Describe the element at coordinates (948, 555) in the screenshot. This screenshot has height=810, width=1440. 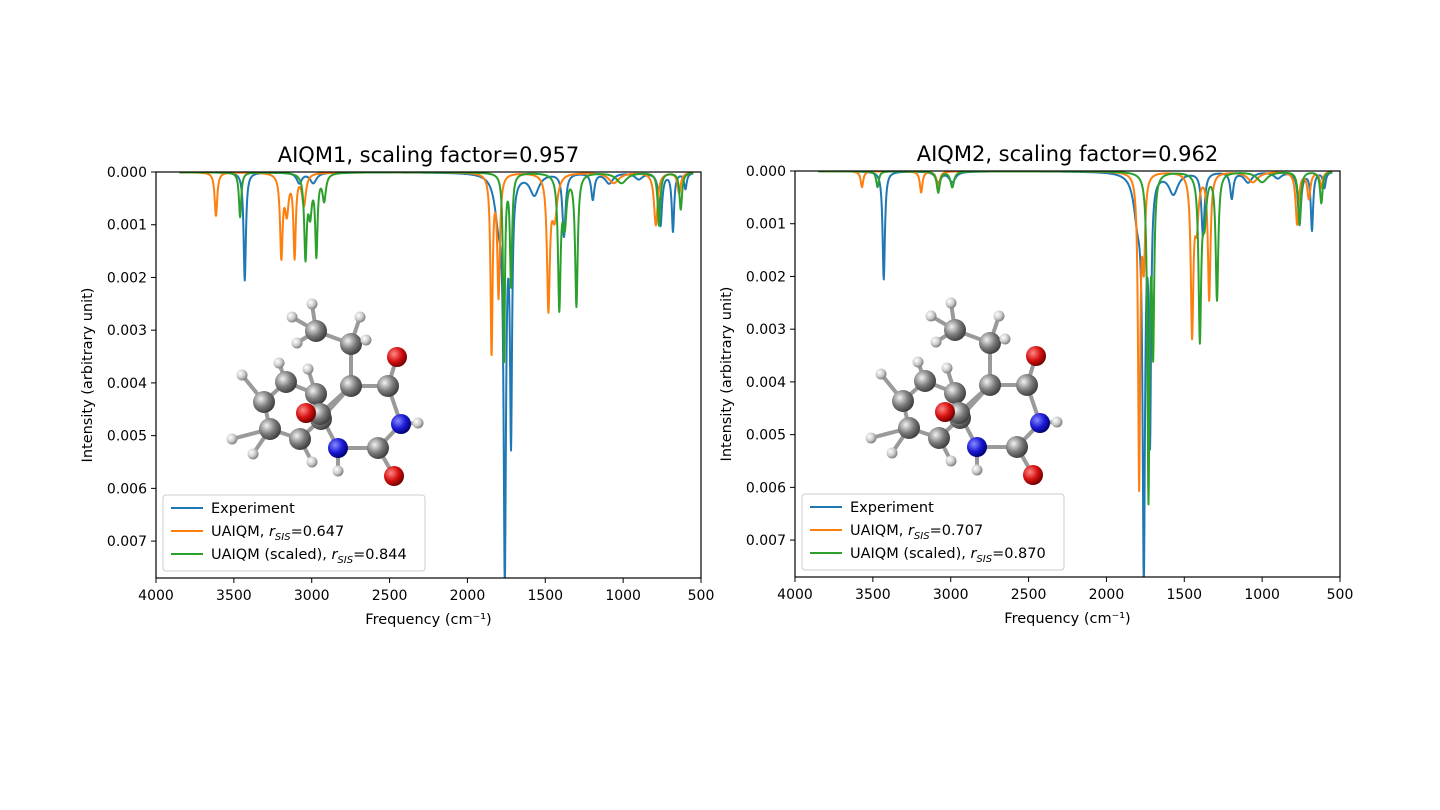
I see `legend-label: UAIQM (scaled), rSIS=0.870` at that location.